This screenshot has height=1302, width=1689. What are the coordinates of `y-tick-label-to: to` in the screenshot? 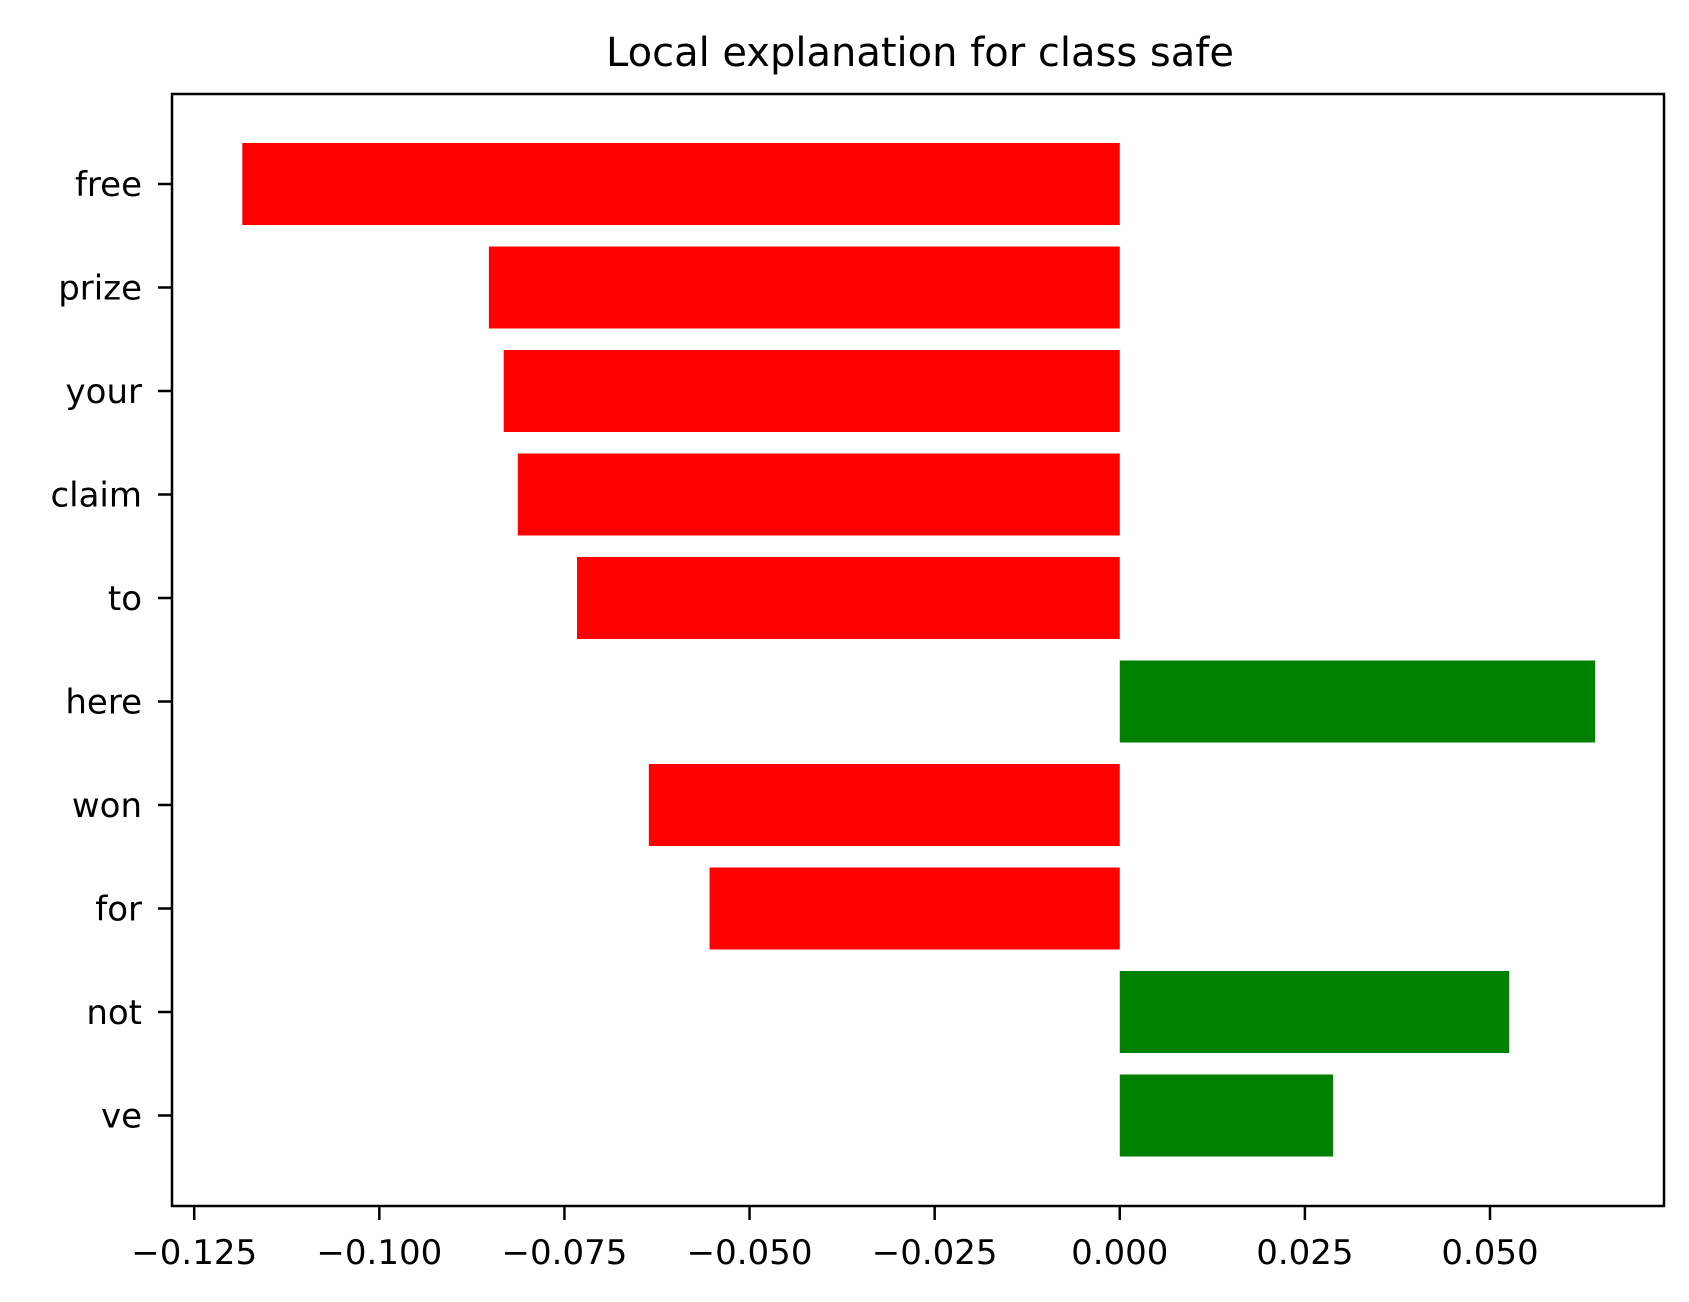 It's located at (125, 599).